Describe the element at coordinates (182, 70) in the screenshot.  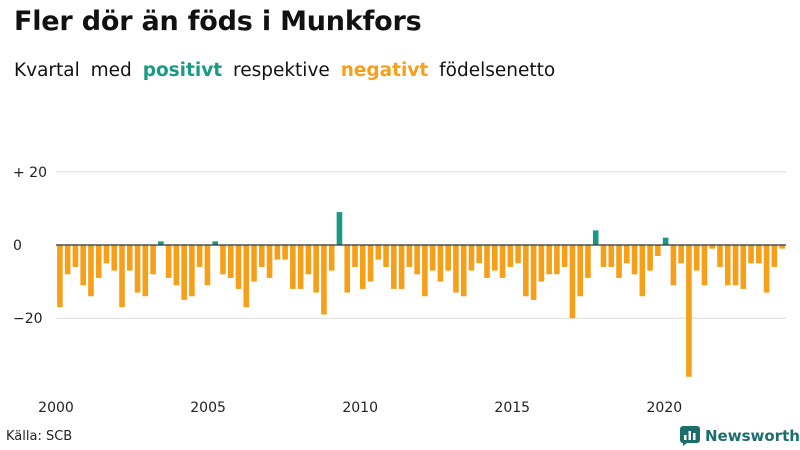
I see `legend-positive-label: positivt` at that location.